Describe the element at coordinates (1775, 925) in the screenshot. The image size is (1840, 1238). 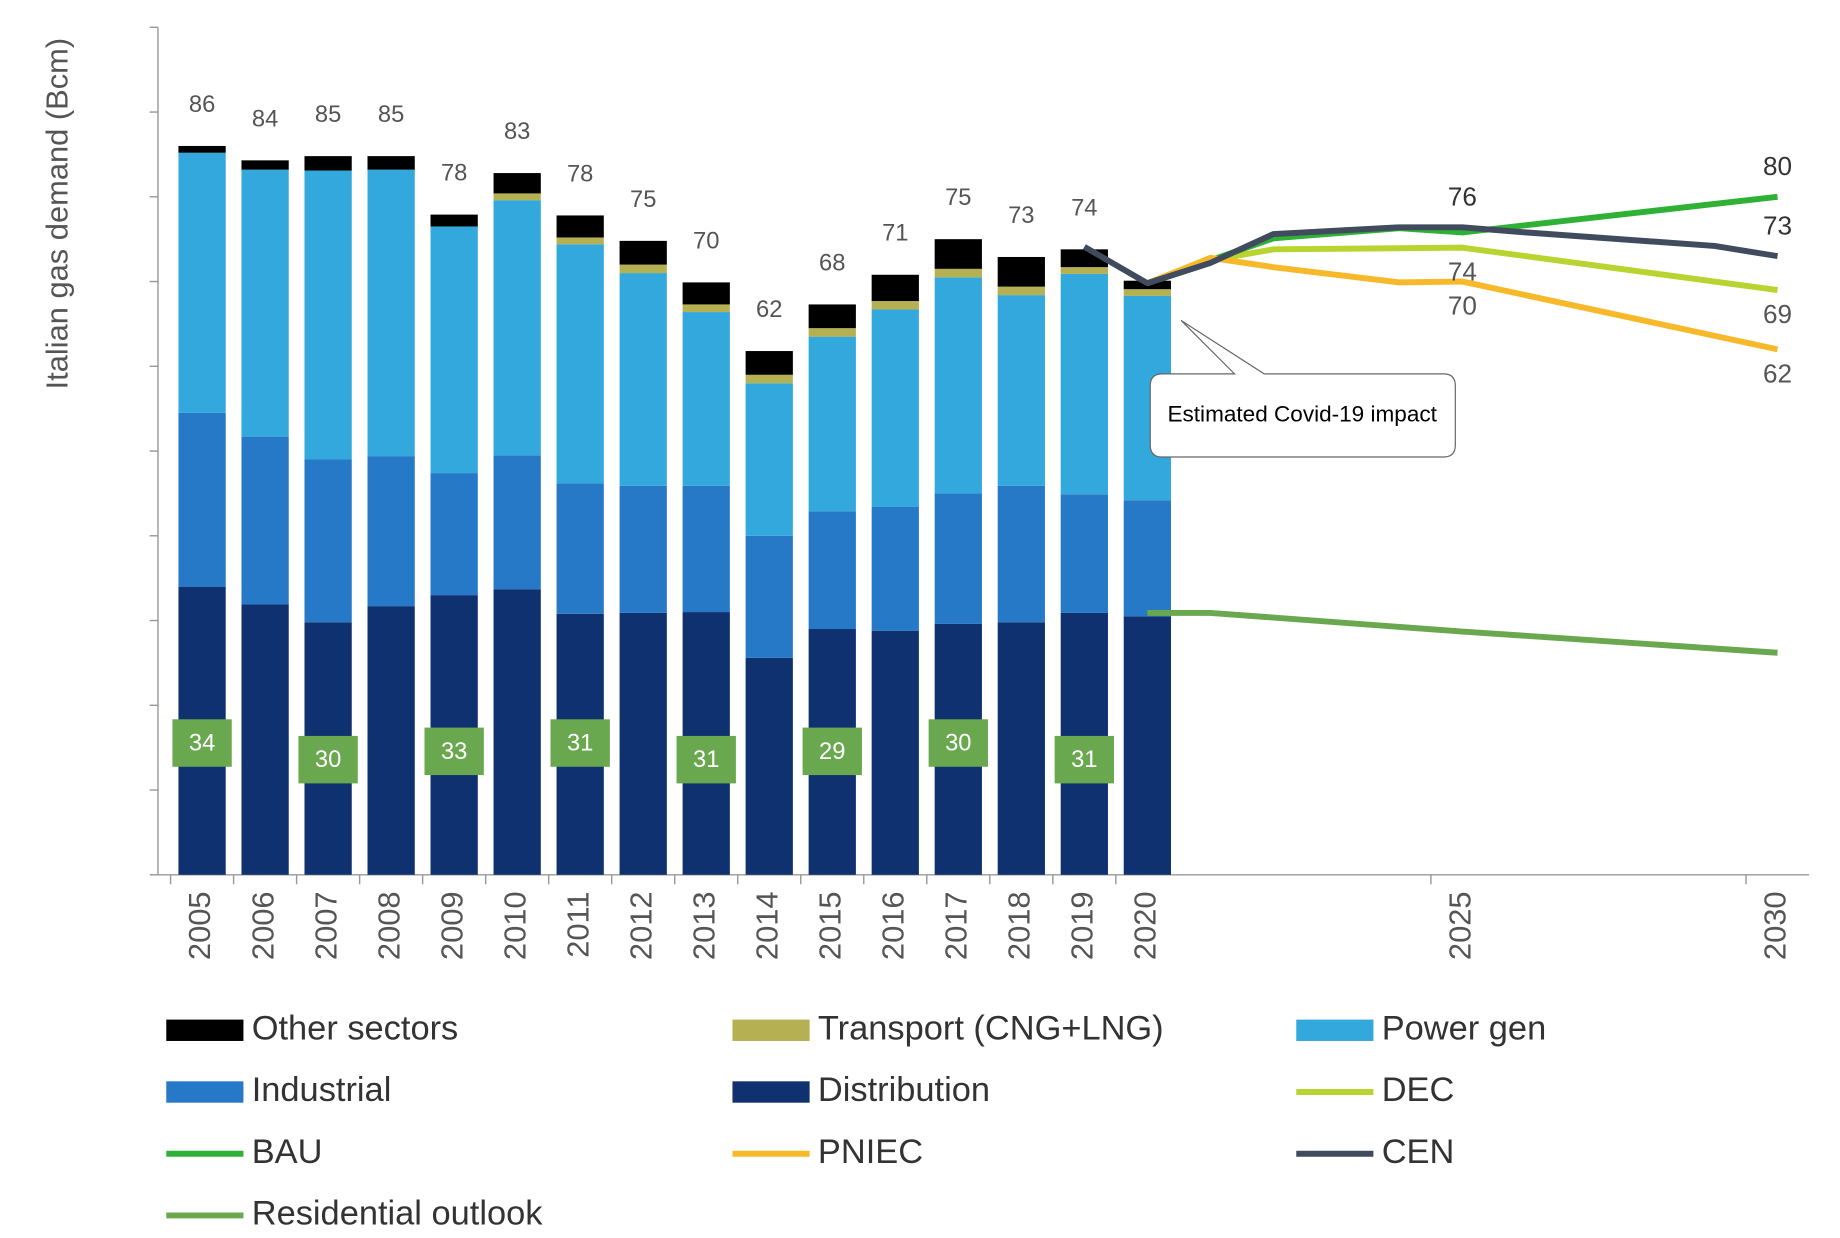
I see `x-tick-label: 2030` at that location.